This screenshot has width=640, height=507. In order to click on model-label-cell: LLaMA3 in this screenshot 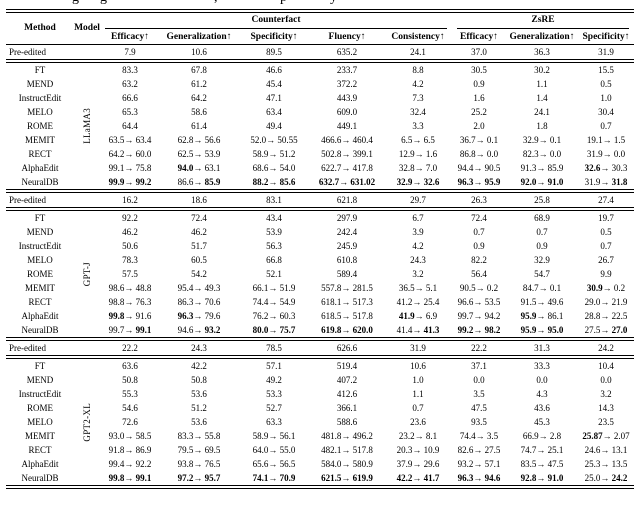, I will do `click(87, 126)`.